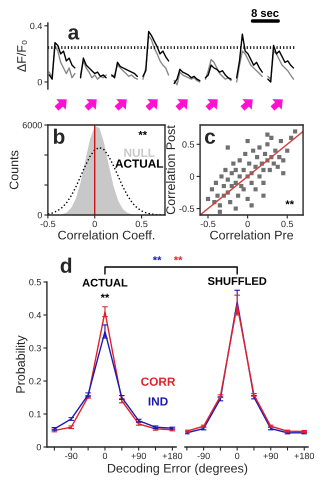 The height and width of the screenshot is (500, 328). Describe the element at coordinates (210, 138) in the screenshot. I see `chart-title: c` at that location.